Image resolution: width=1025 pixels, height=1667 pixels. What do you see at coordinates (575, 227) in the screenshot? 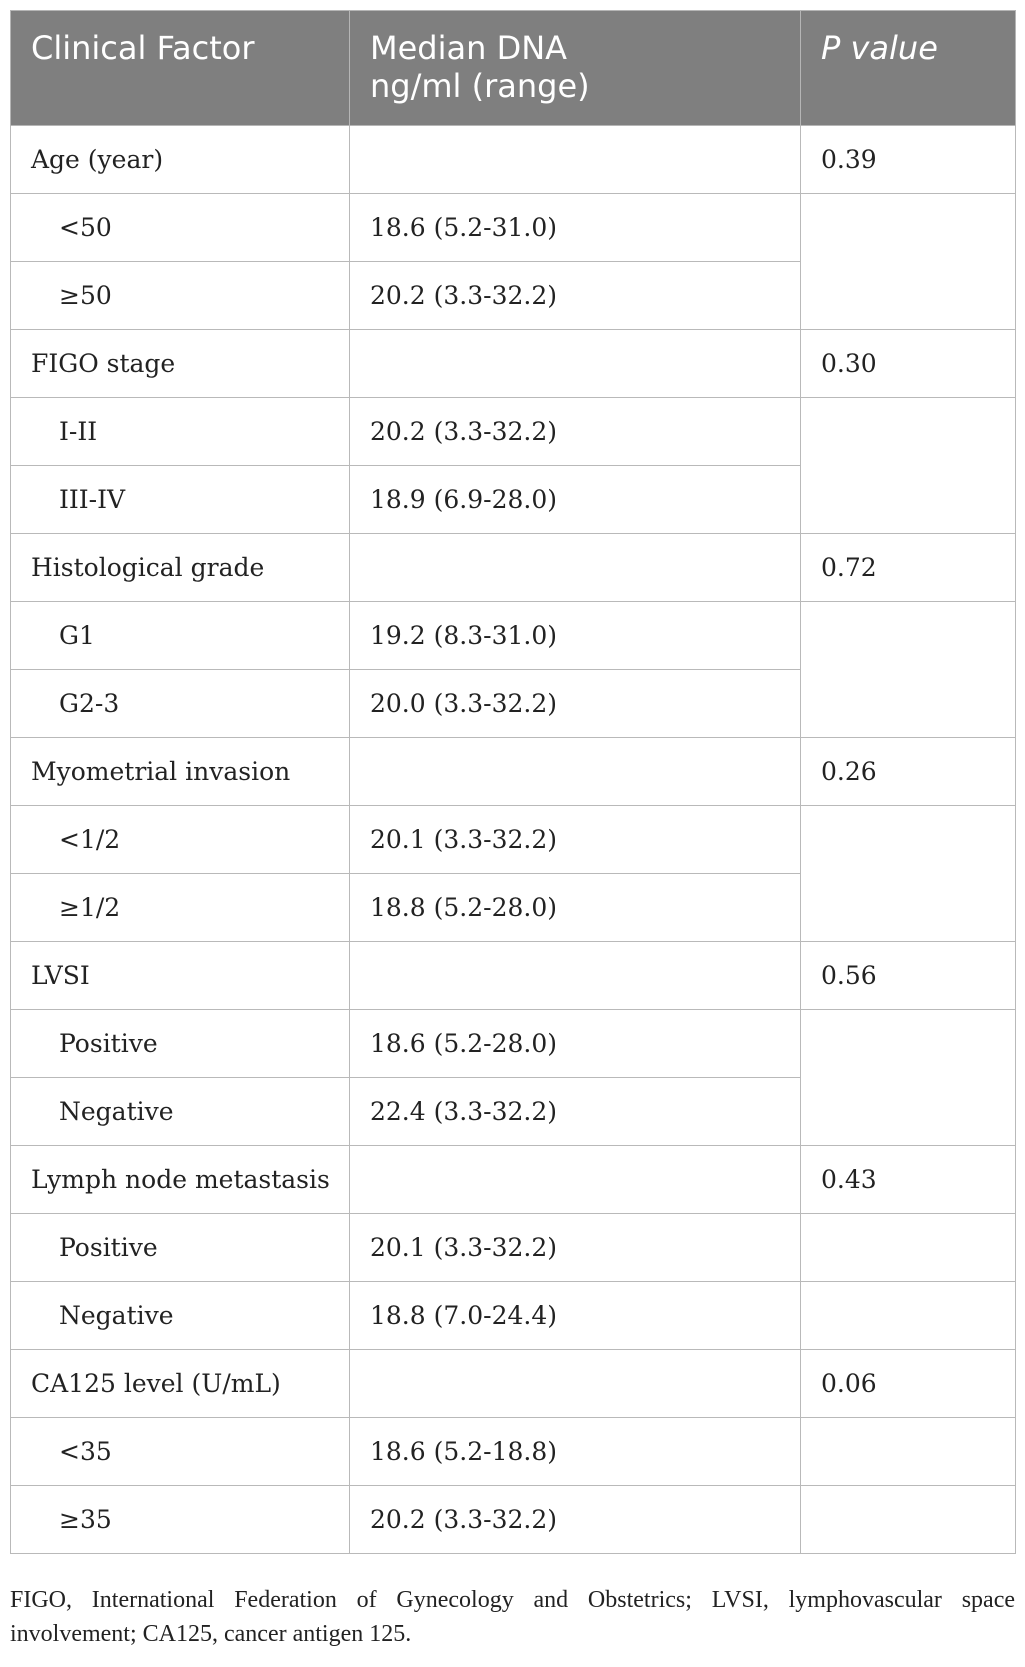
I see `median-dna-cell: 18.6 (5.2-31.0)` at bounding box center [575, 227].